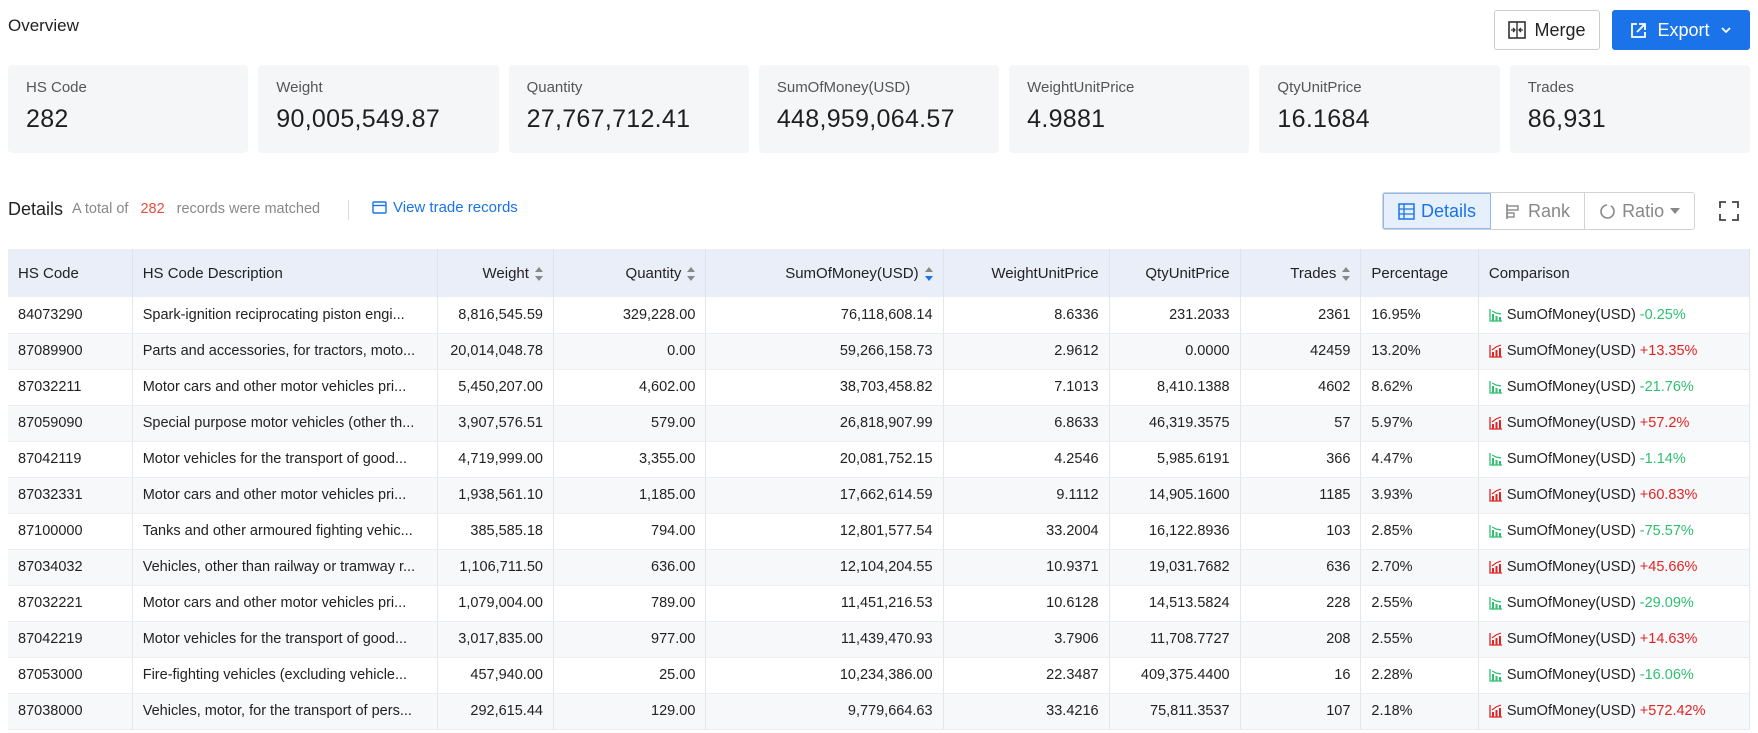 This screenshot has height=733, width=1758. I want to click on cell-trades: 103, so click(1301, 531).